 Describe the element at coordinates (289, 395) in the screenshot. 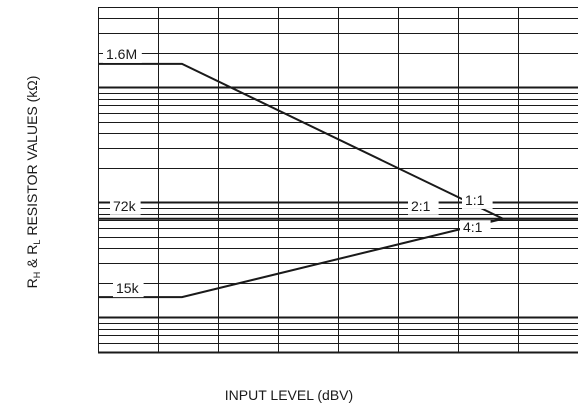

I see `x-axis-label: INPUT LEVEL (dBV)` at that location.